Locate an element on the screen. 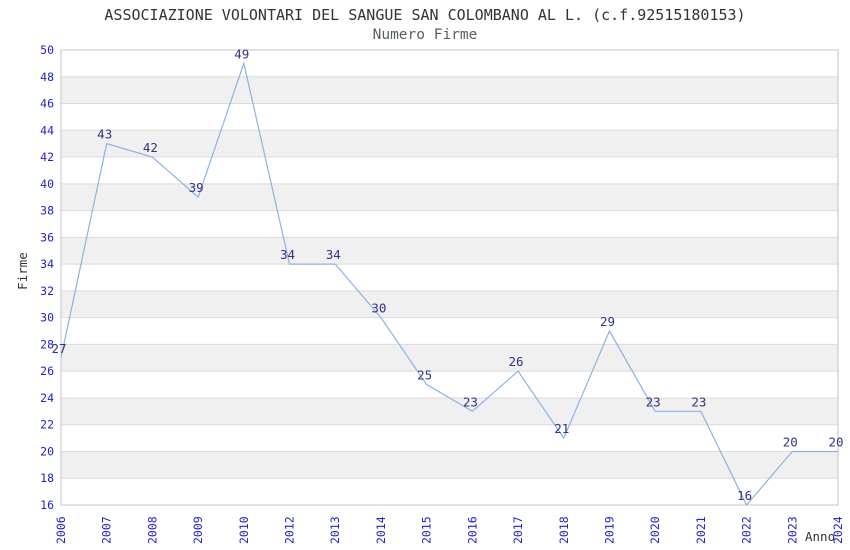  x-tick-label: 2015 is located at coordinates (427, 530).